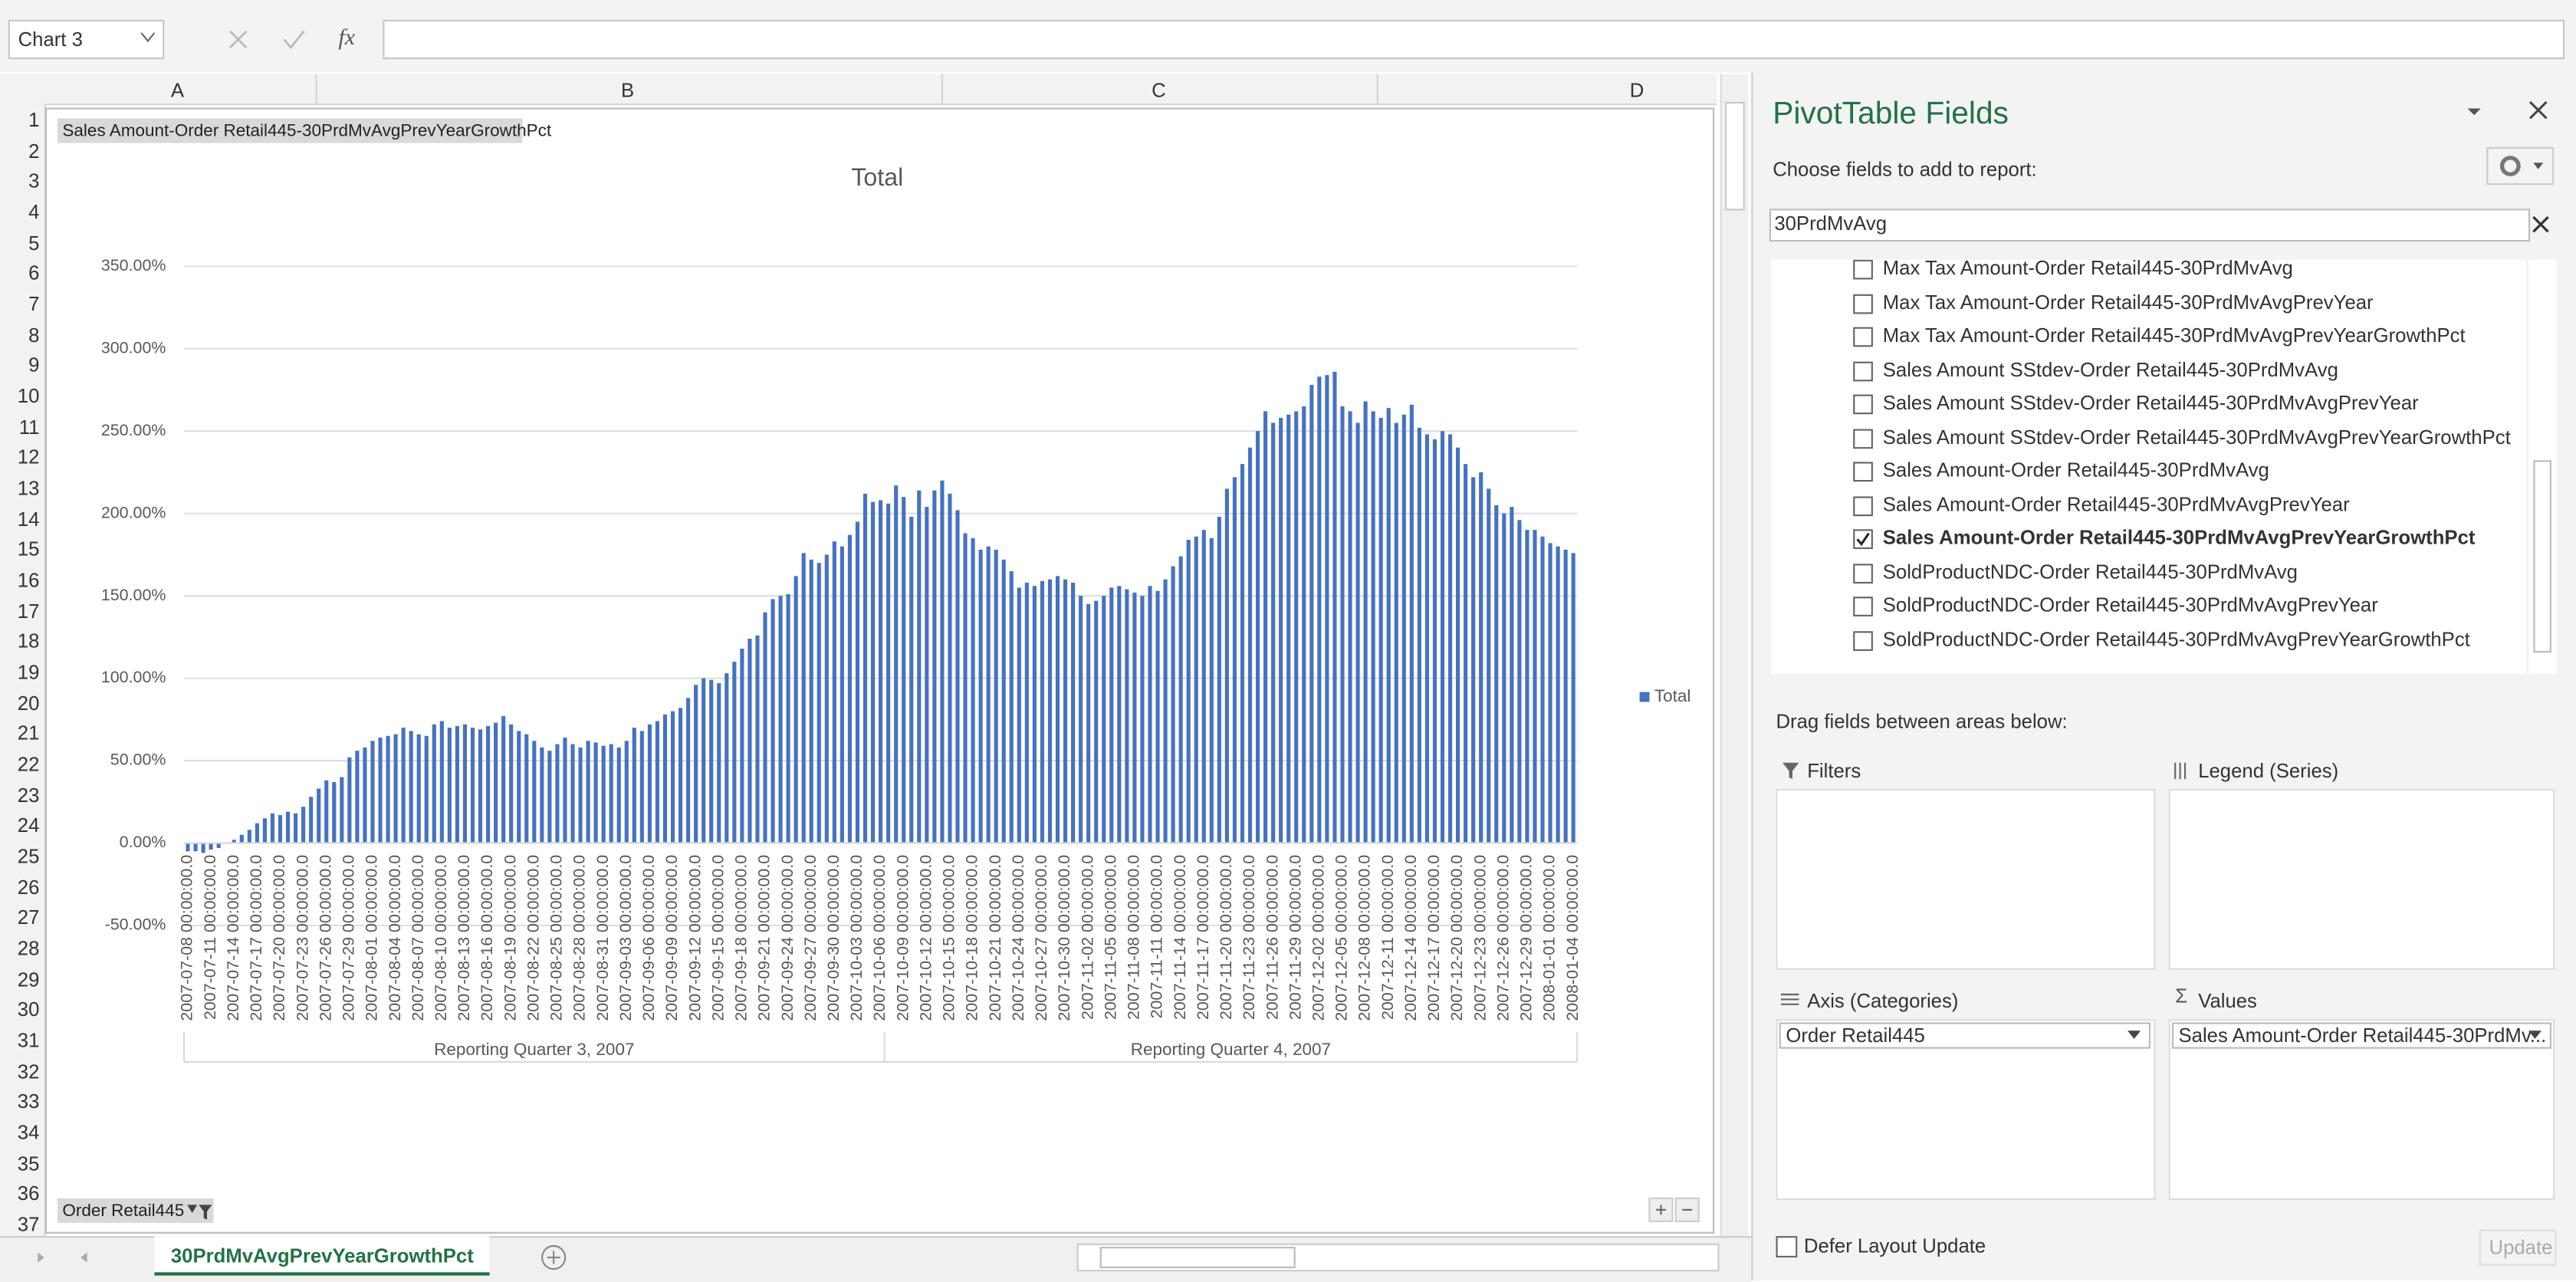 This screenshot has height=1282, width=2576. I want to click on x-tick-label: 2007-12-08 00:00:00.0, so click(1365, 938).